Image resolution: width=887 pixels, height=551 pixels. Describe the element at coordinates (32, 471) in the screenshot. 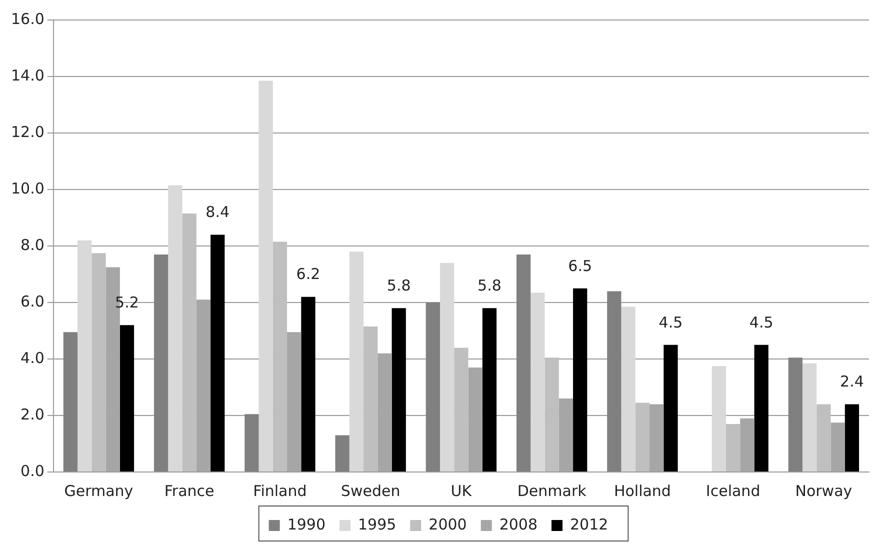

I see `y-tick-label: 0.0` at that location.